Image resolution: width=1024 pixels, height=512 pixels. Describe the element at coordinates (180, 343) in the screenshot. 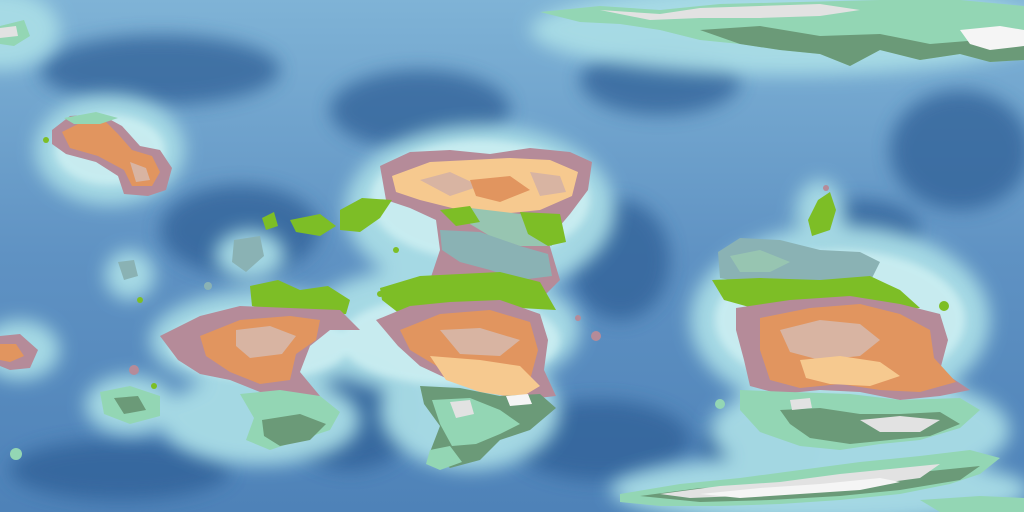

I see `west-continent` at that location.